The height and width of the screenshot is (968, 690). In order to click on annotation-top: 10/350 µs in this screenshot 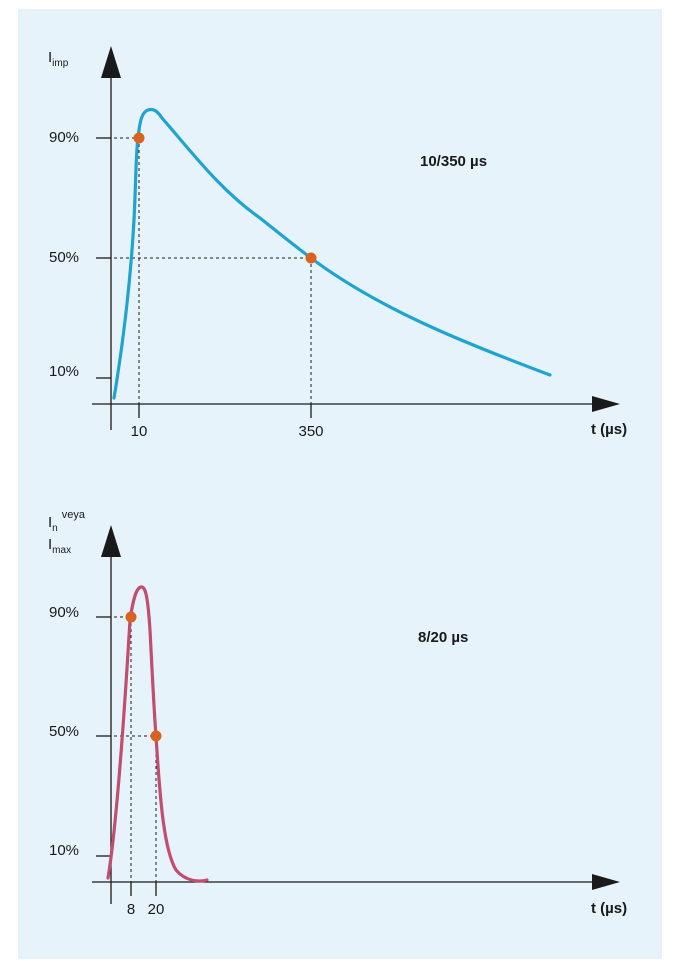, I will do `click(453, 161)`.